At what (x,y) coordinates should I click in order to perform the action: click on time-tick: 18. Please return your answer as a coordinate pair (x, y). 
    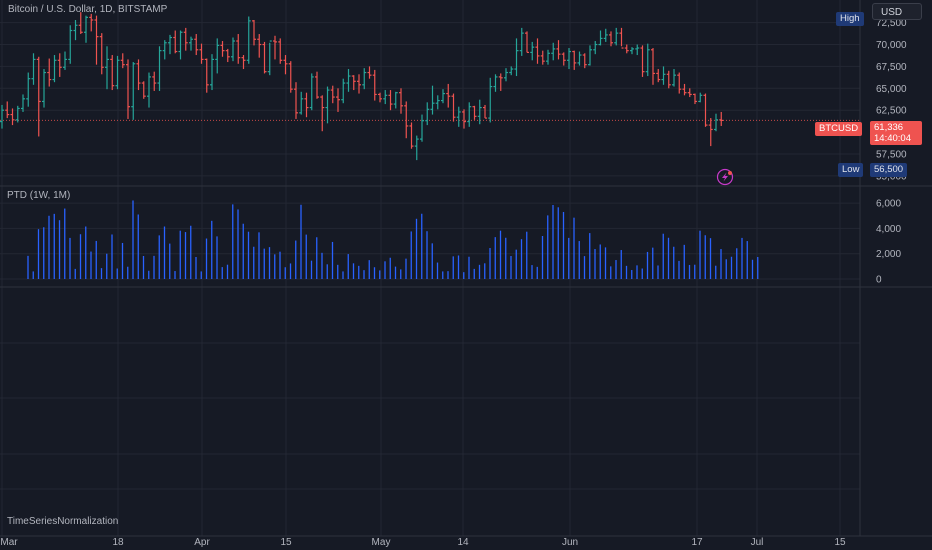
    Looking at the image, I should click on (118, 542).